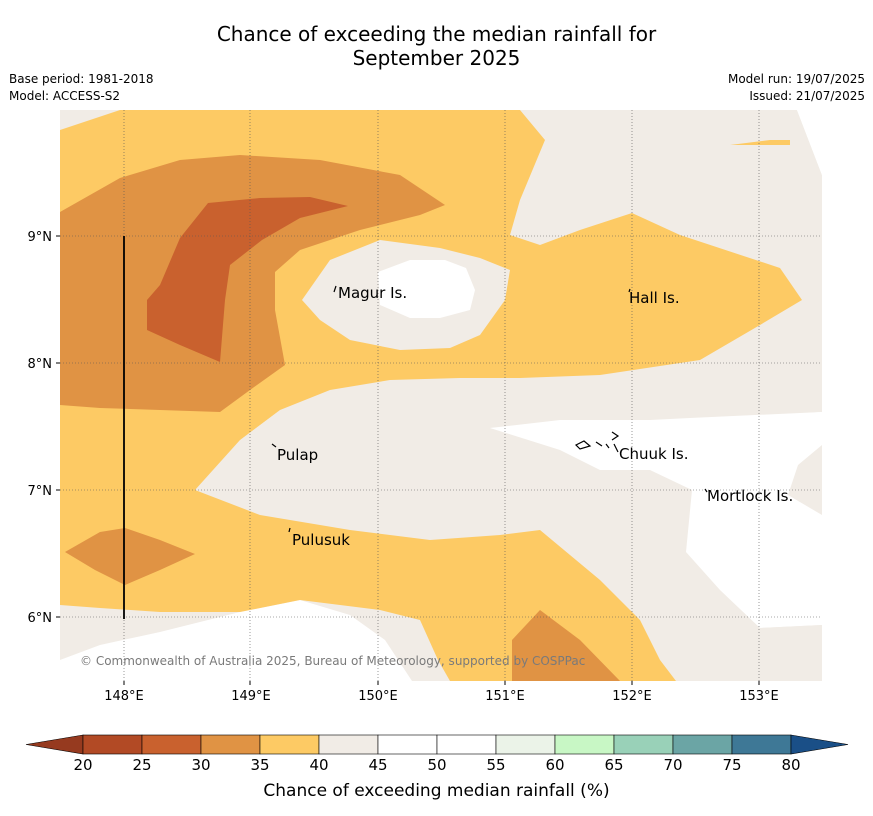  What do you see at coordinates (335, 289) in the screenshot?
I see `magur-island-mark` at bounding box center [335, 289].